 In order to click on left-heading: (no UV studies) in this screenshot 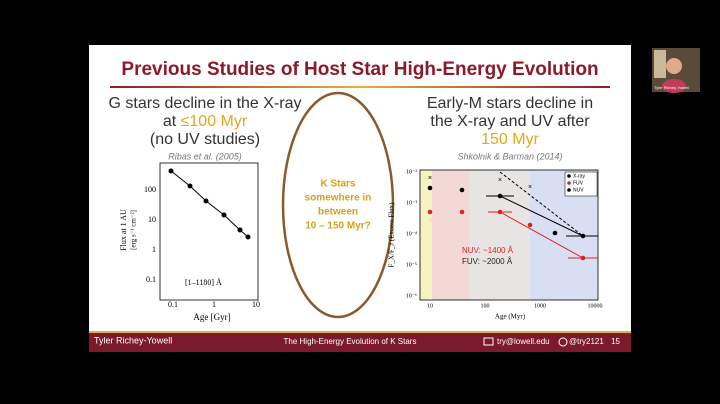, I will do `click(205, 139)`.